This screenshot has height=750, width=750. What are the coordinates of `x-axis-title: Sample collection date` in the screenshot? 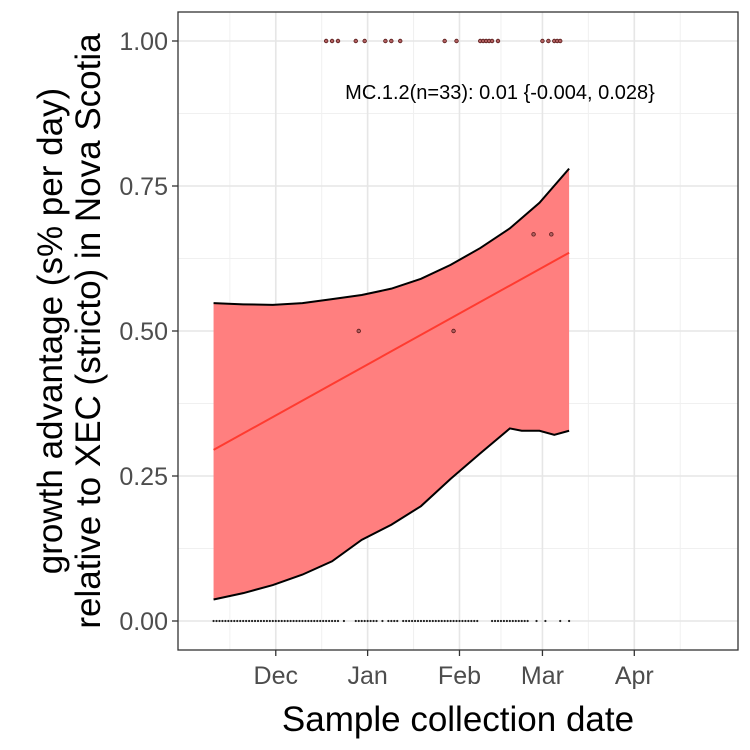 It's located at (458, 719).